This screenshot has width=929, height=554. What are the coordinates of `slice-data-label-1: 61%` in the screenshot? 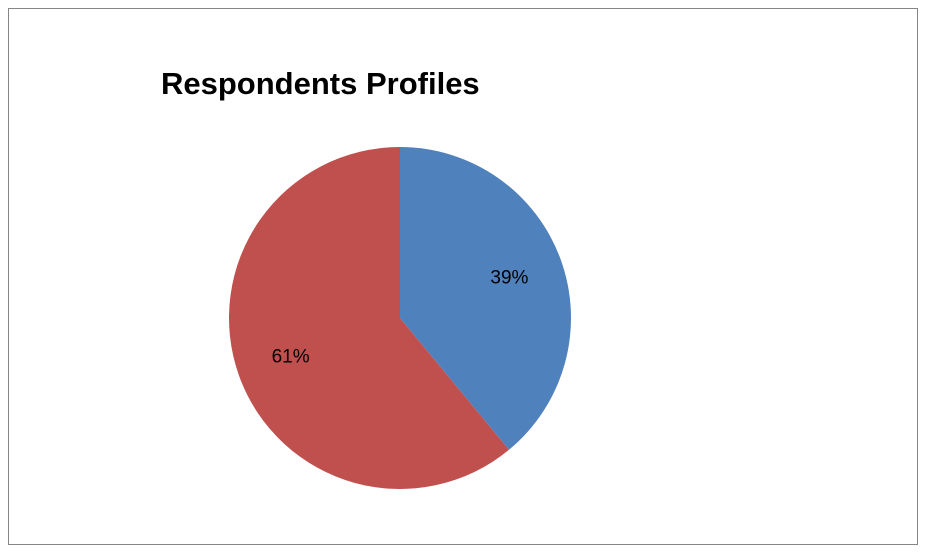 It's located at (291, 356).